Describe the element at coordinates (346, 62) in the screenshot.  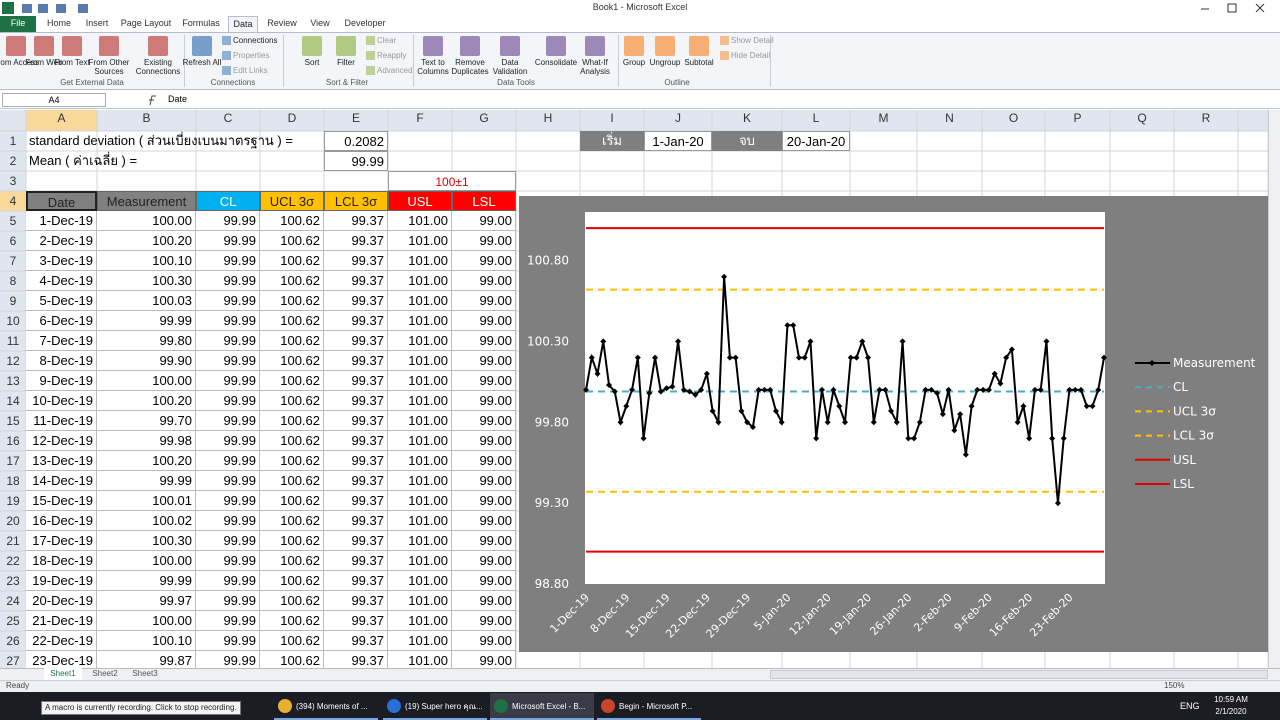
I see `ribbon-button: Filter` at that location.